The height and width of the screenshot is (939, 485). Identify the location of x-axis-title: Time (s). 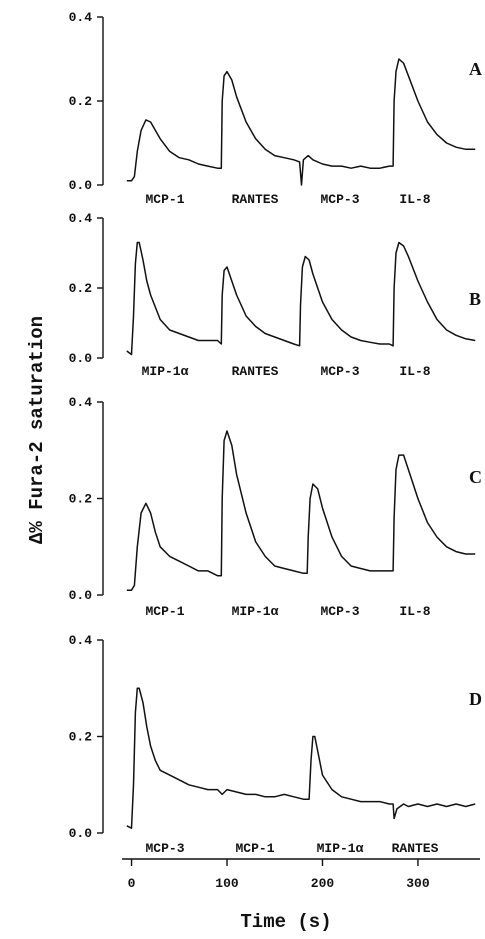
(285, 922).